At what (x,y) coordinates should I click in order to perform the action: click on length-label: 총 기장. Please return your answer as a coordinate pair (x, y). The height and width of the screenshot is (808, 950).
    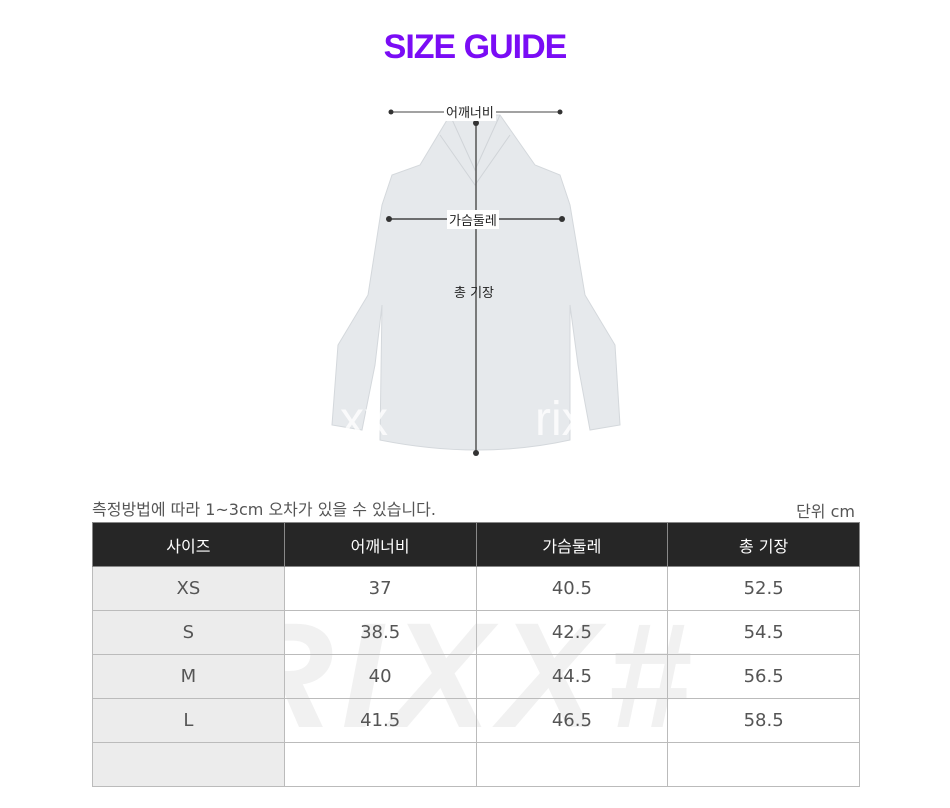
    Looking at the image, I should click on (474, 293).